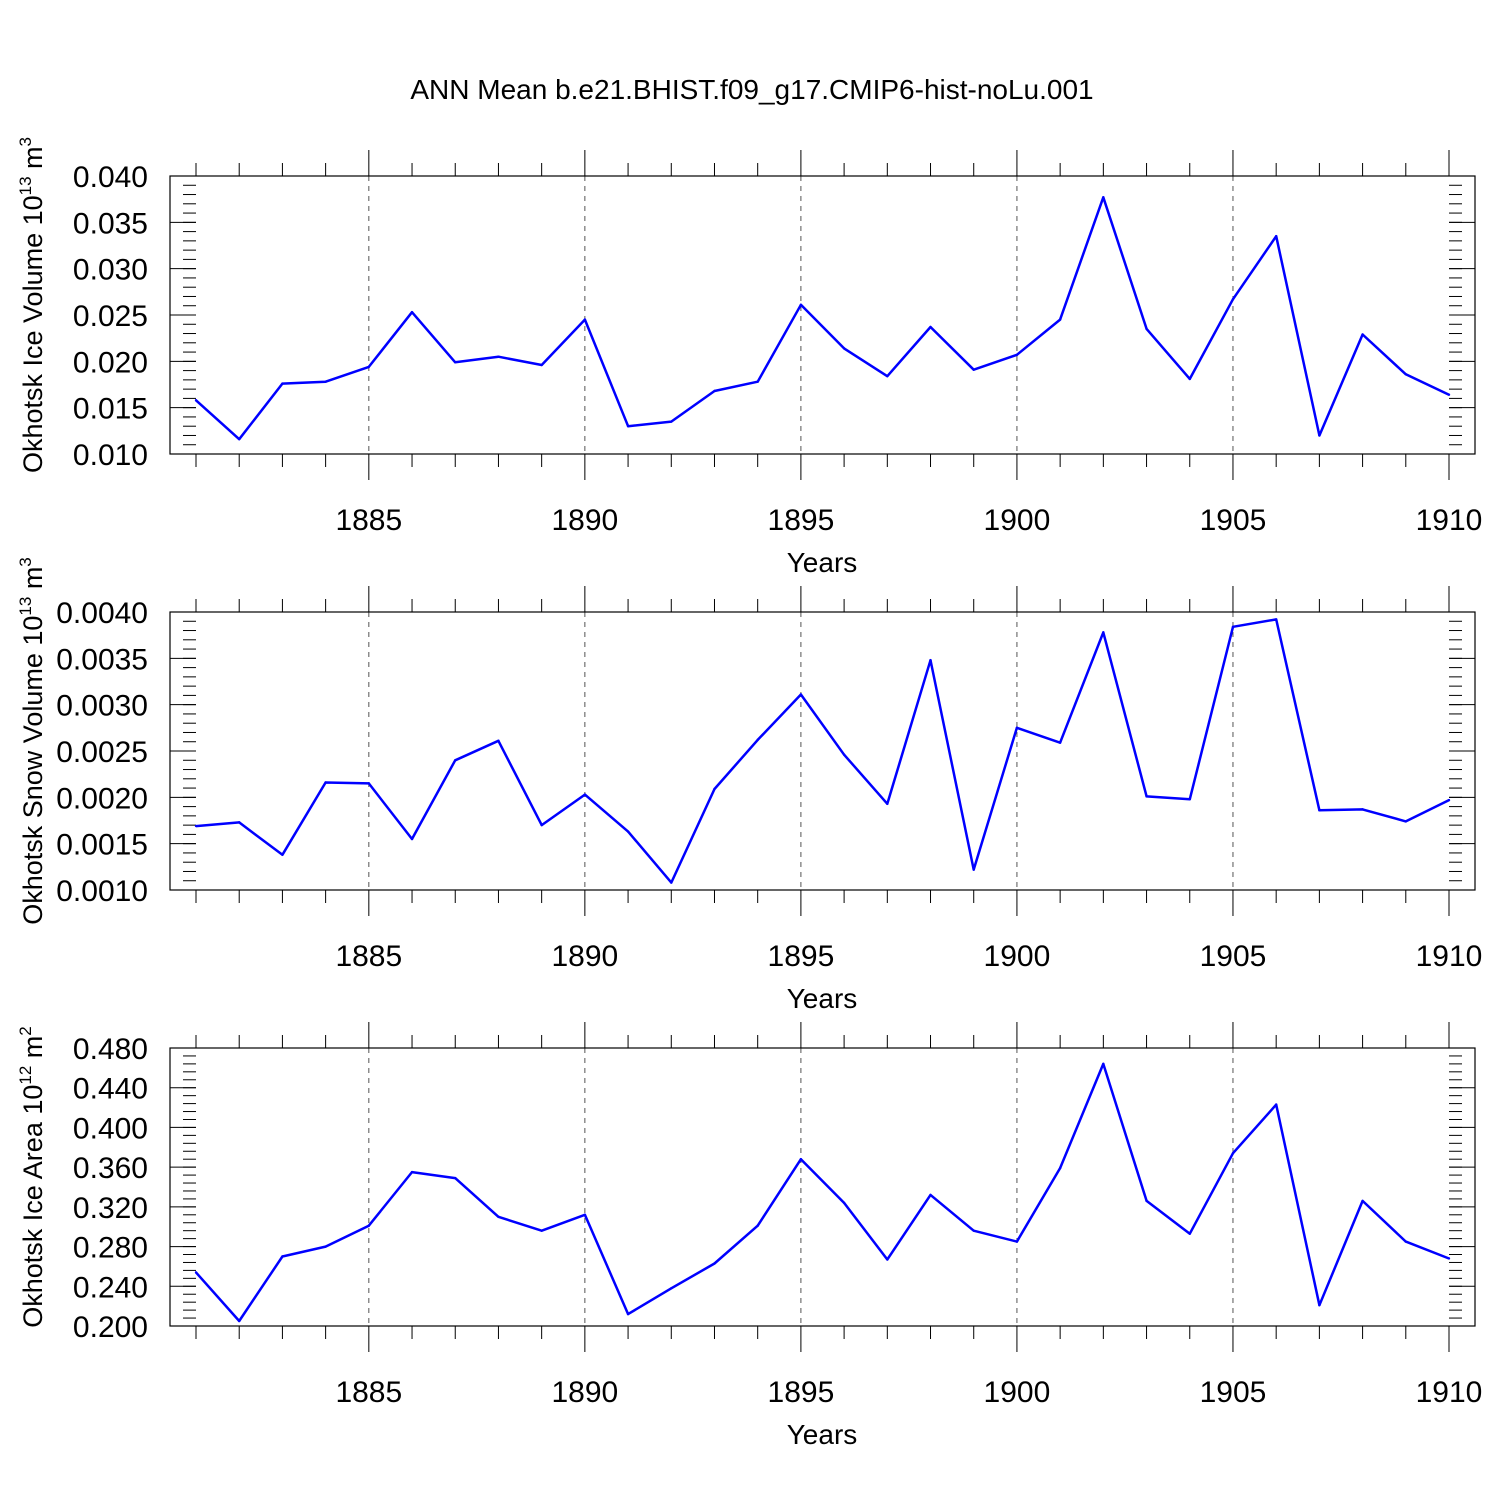 The height and width of the screenshot is (1500, 1500). I want to click on y-tick-label: 0.010, so click(110, 455).